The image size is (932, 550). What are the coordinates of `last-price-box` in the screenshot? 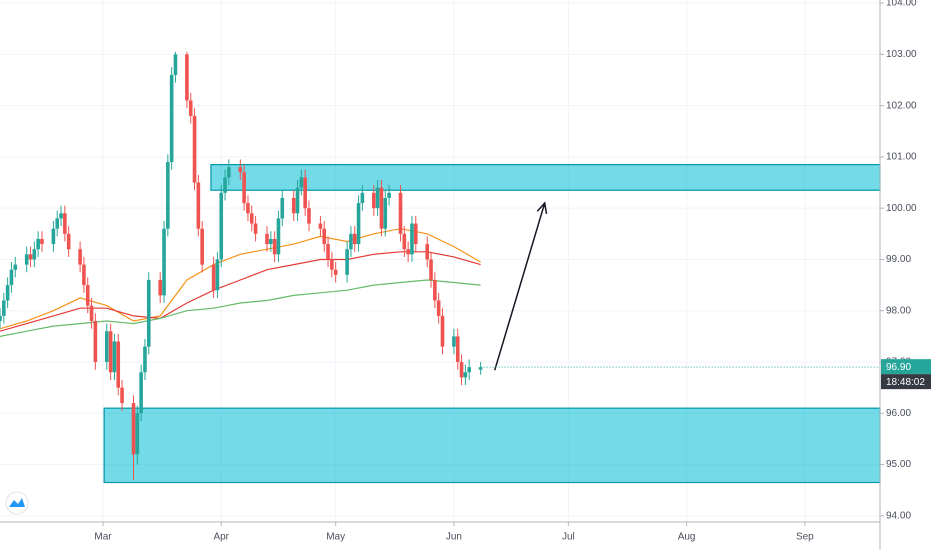 It's located at (906, 367).